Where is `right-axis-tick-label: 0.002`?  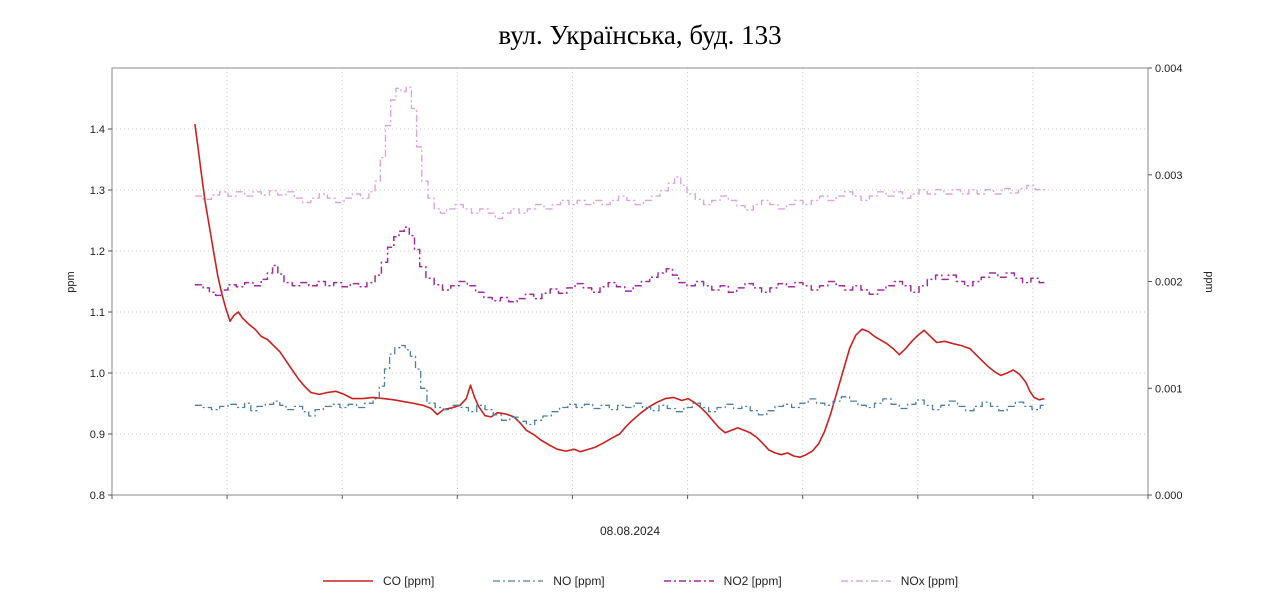
right-axis-tick-label: 0.002 is located at coordinates (1169, 283).